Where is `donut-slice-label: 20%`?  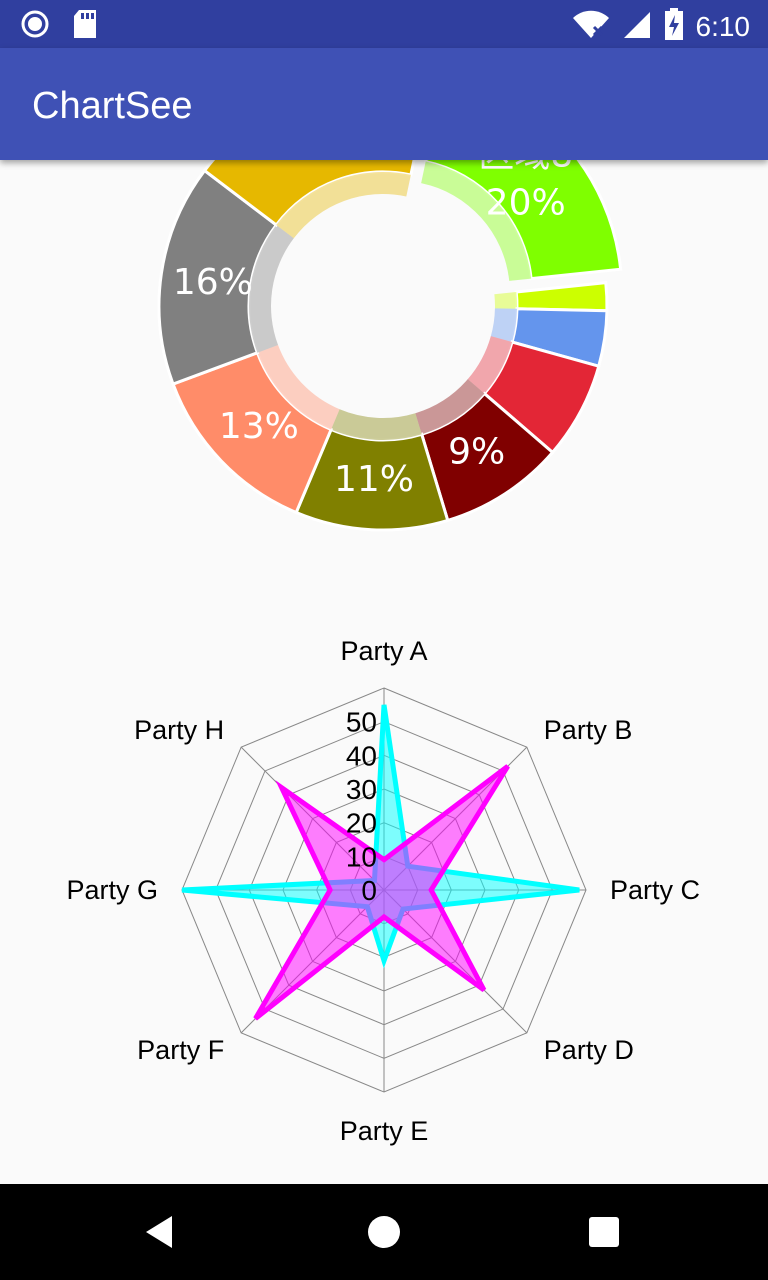
donut-slice-label: 20% is located at coordinates (526, 203).